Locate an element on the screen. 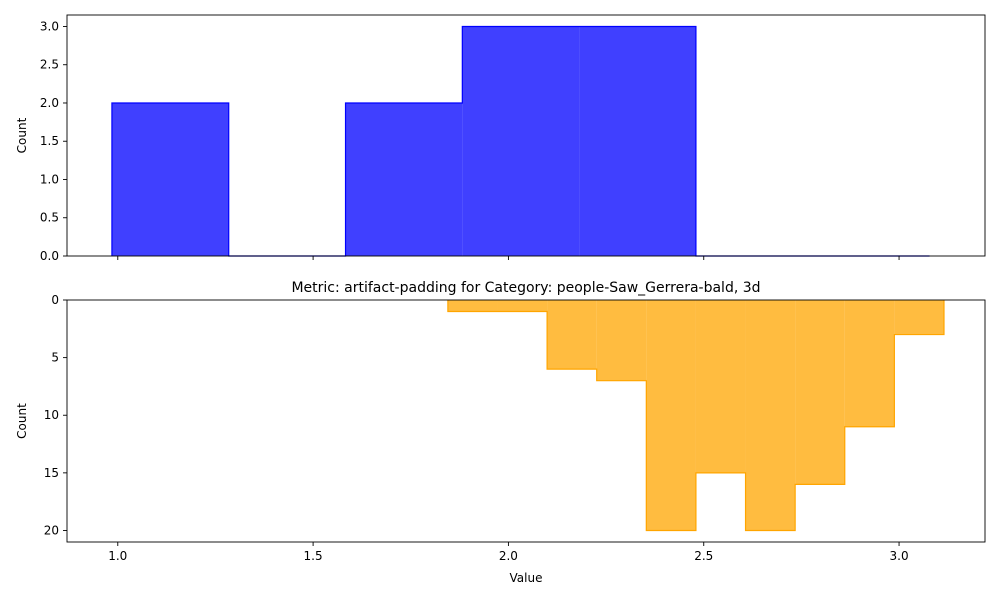  y-tick-label: 1.0 is located at coordinates (49, 179).